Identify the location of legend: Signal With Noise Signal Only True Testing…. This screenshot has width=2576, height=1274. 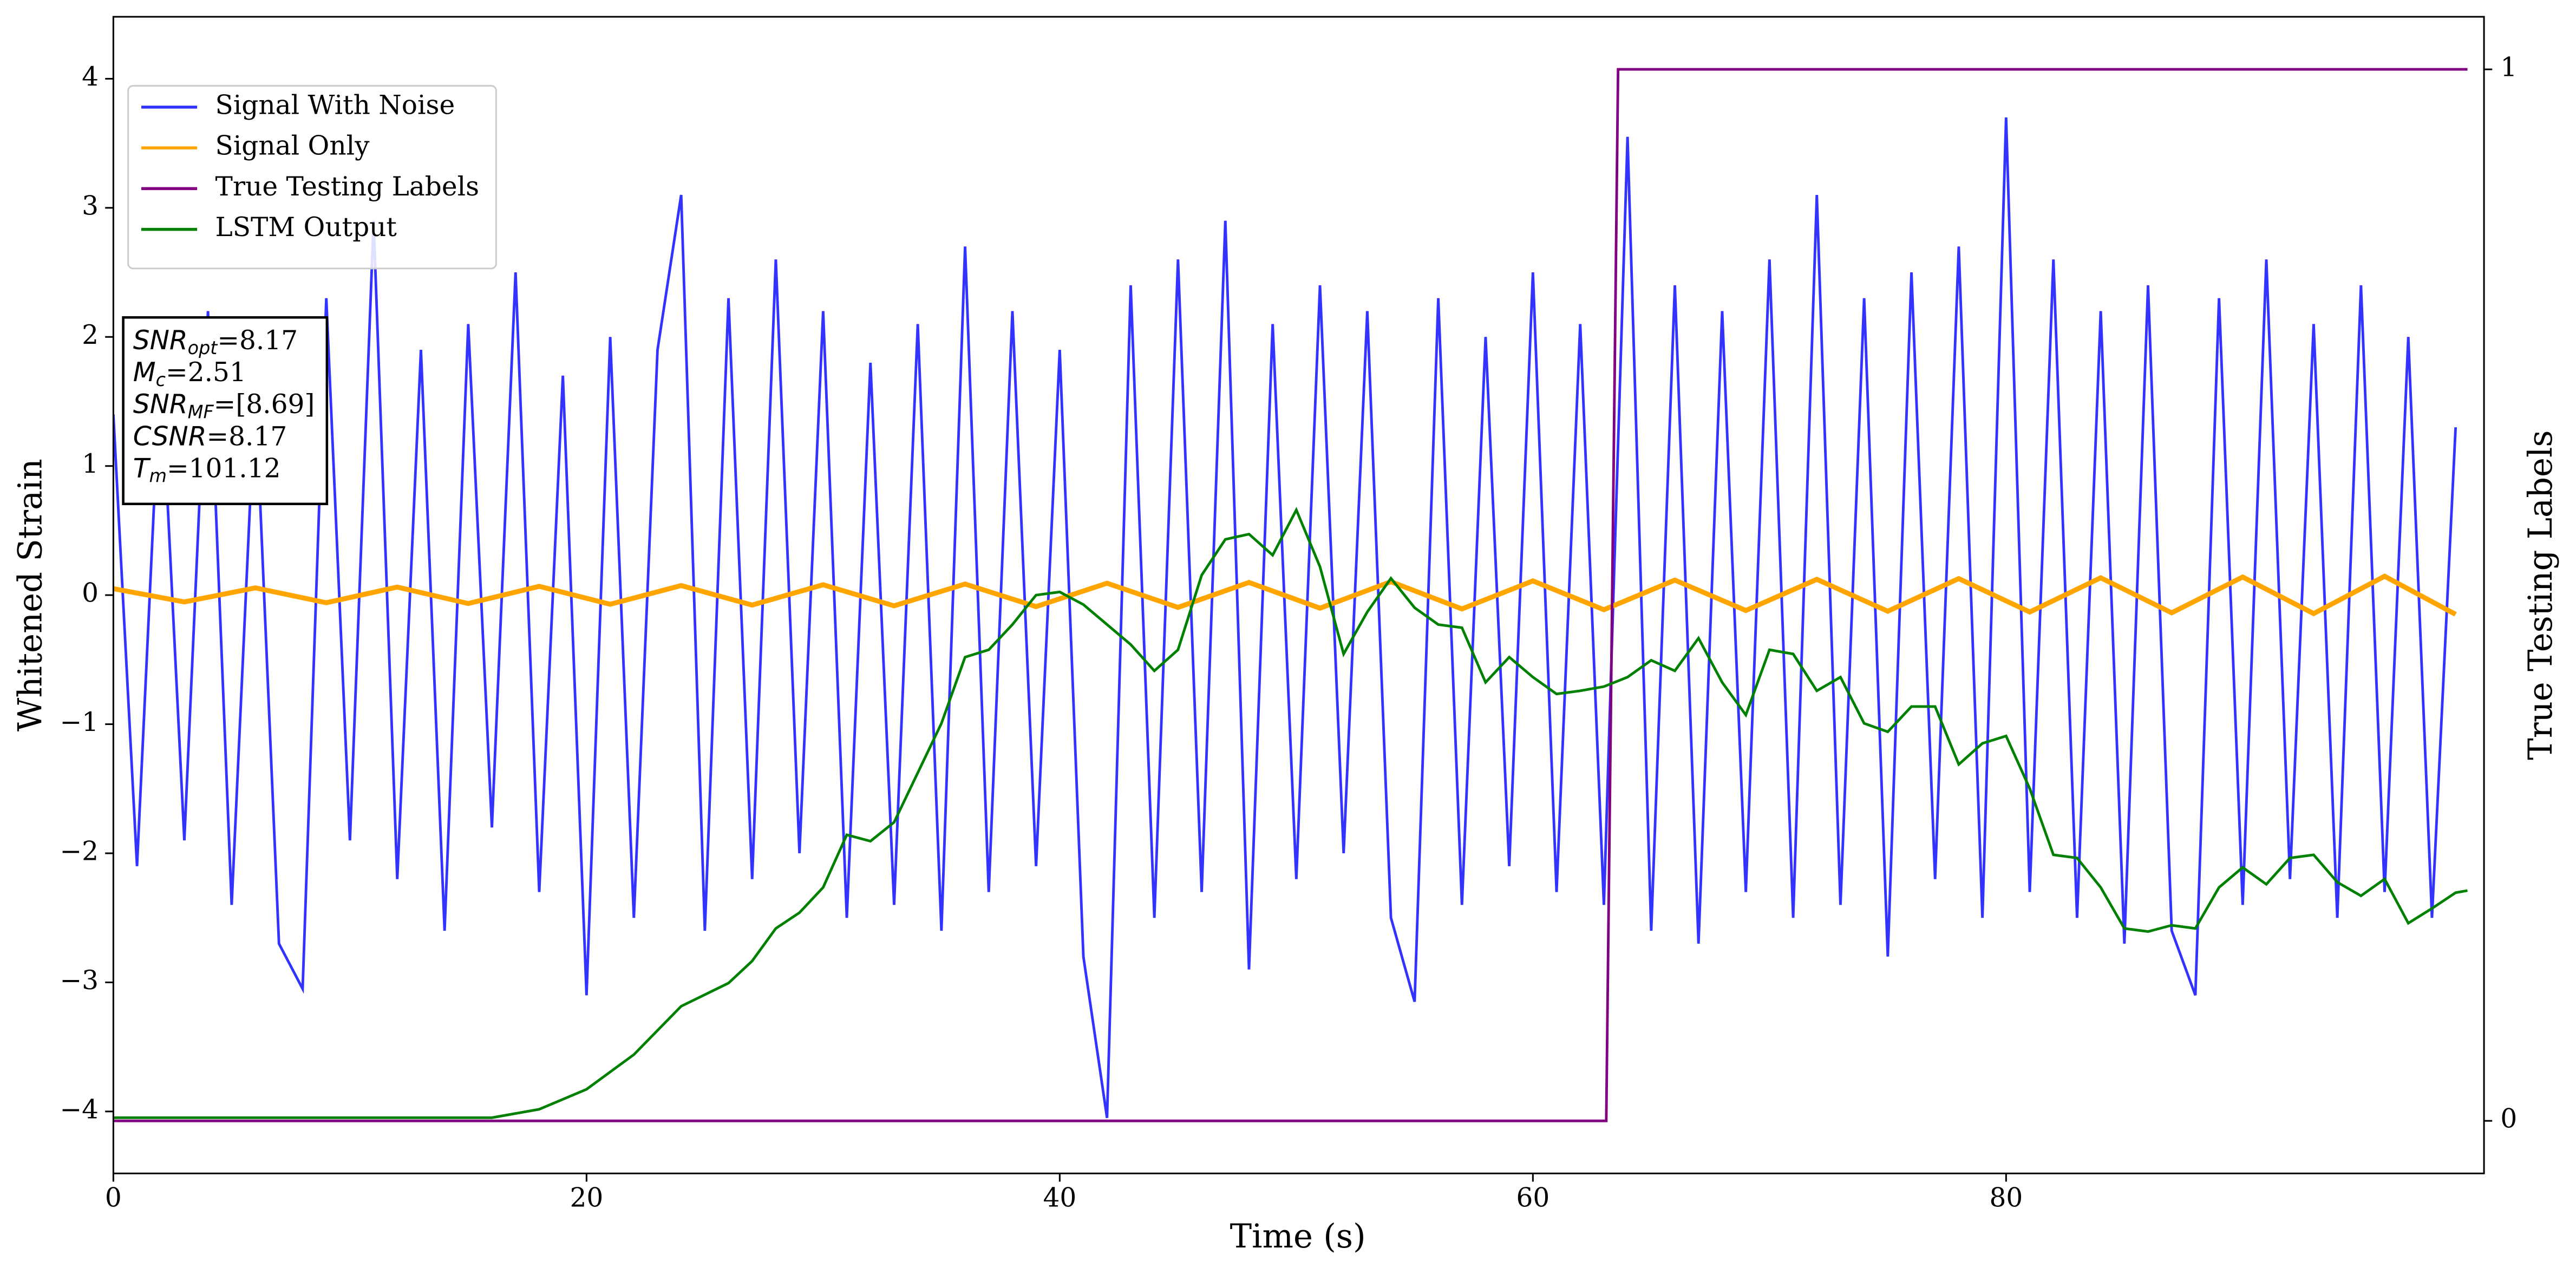
(312, 177).